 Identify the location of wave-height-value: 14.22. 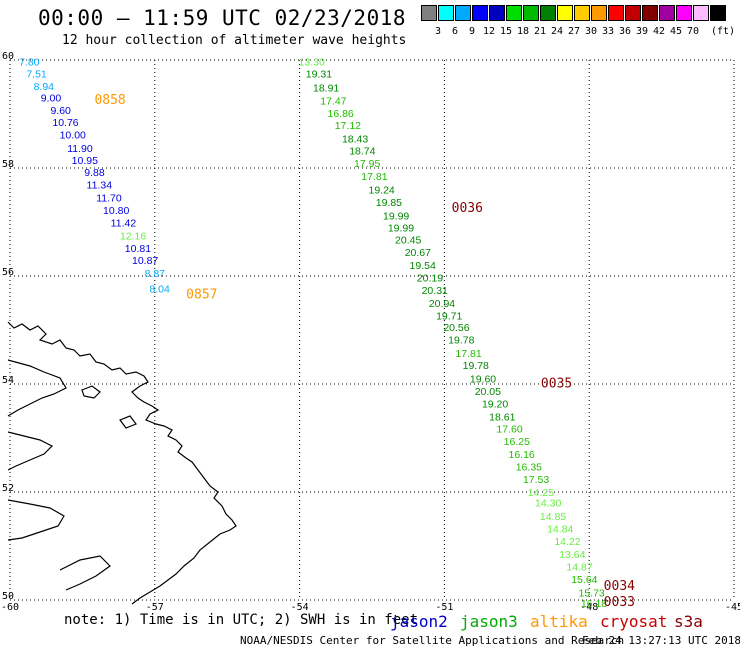
(567, 542).